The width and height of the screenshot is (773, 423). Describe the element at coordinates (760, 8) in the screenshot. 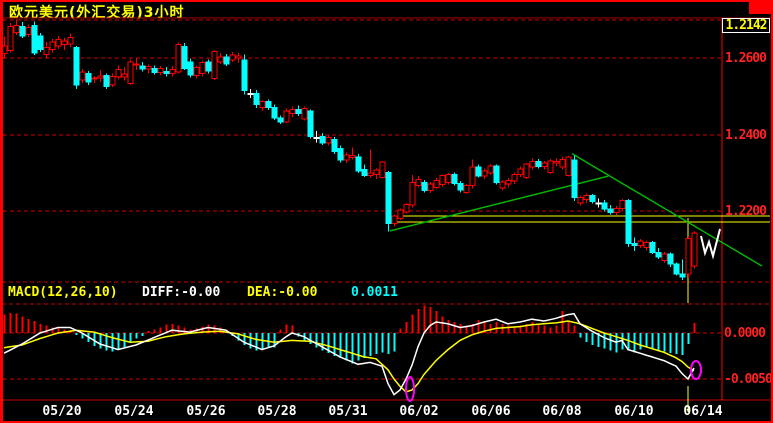

I see `titlebar-corner-block` at that location.